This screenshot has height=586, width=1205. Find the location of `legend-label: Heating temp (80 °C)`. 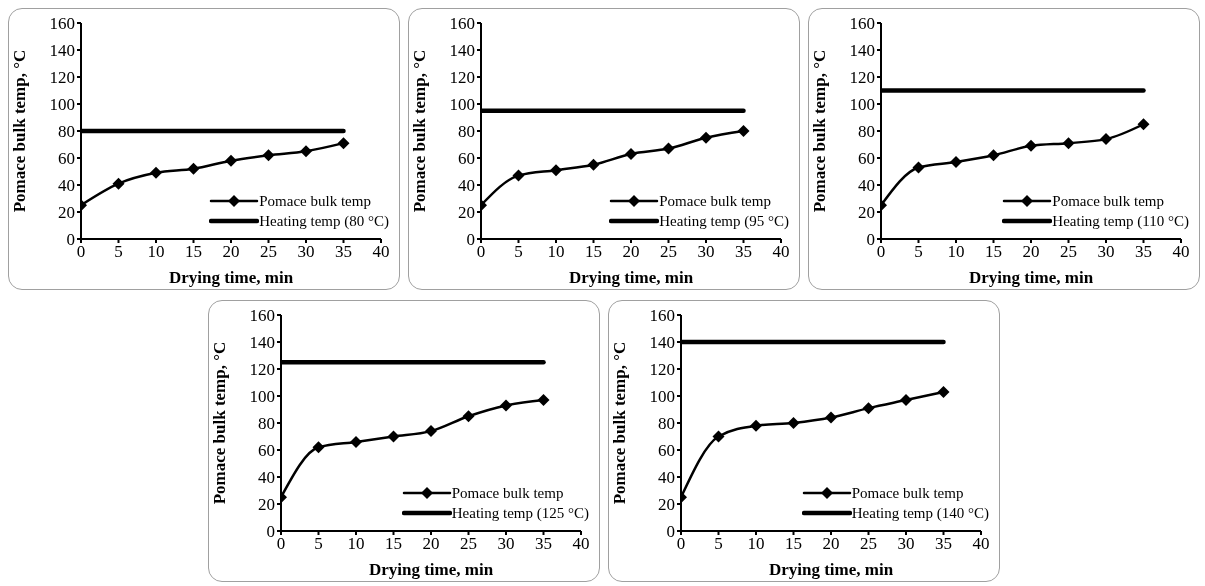

legend-label: Heating temp (80 °C) is located at coordinates (324, 221).